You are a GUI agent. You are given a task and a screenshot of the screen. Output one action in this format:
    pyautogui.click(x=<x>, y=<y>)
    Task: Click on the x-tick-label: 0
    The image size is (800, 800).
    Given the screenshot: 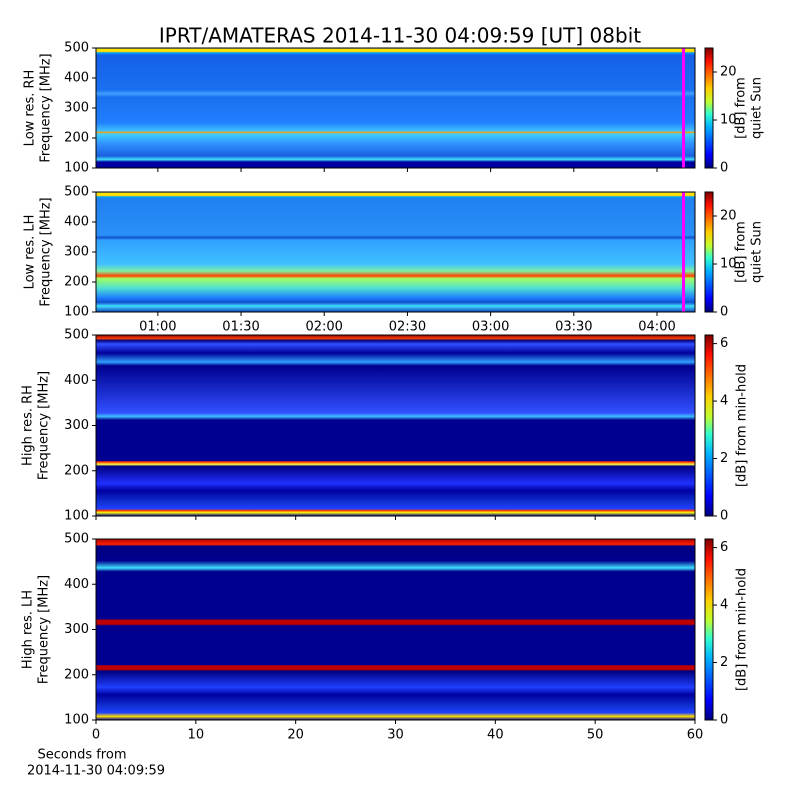 What is the action you would take?
    pyautogui.click(x=96, y=735)
    